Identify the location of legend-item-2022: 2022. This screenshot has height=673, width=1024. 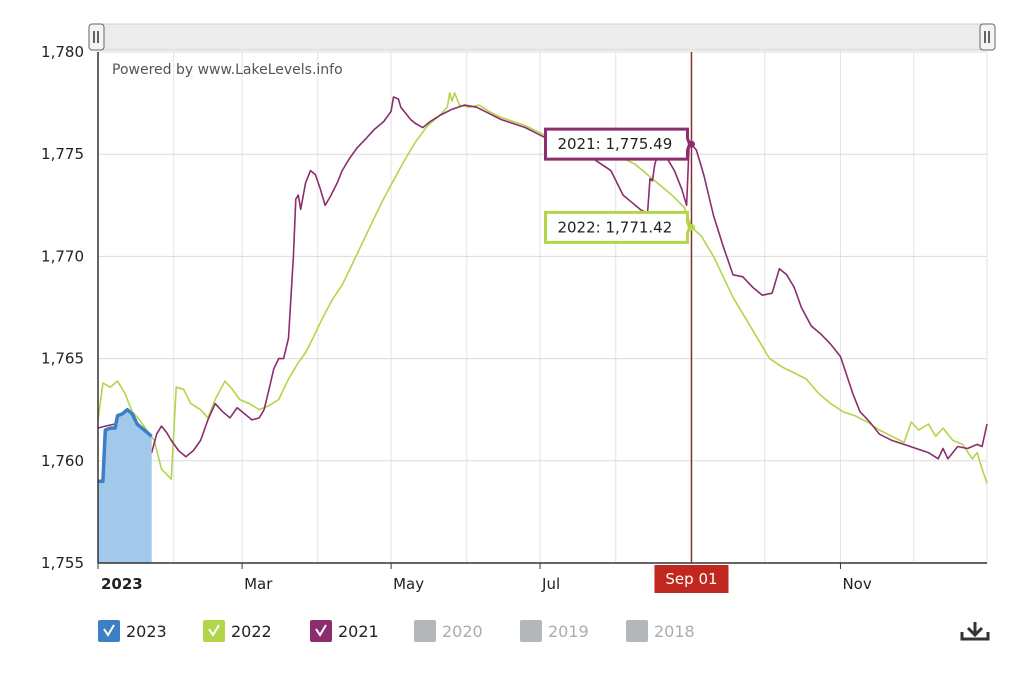
(237, 631).